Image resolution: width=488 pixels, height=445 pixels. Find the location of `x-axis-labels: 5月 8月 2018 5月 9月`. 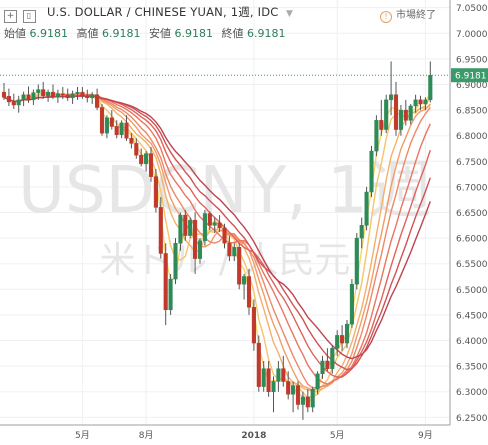

x-axis-labels: 5月 8月 2018 5月 9月 is located at coordinates (254, 435).